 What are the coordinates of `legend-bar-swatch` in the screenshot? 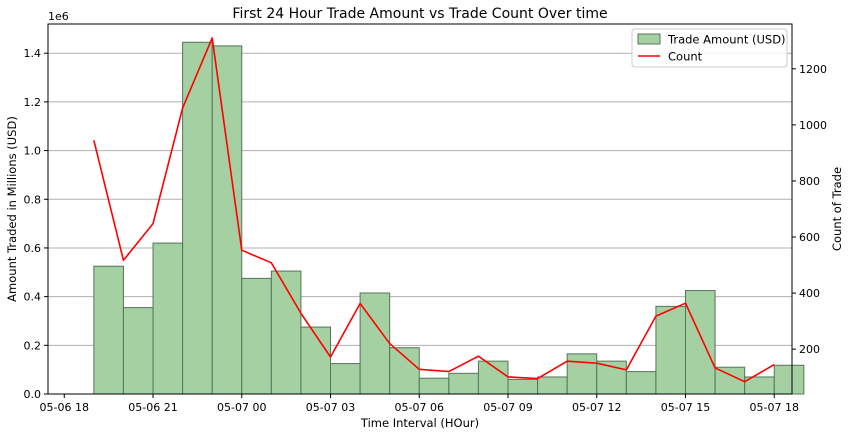 It's located at (649, 39).